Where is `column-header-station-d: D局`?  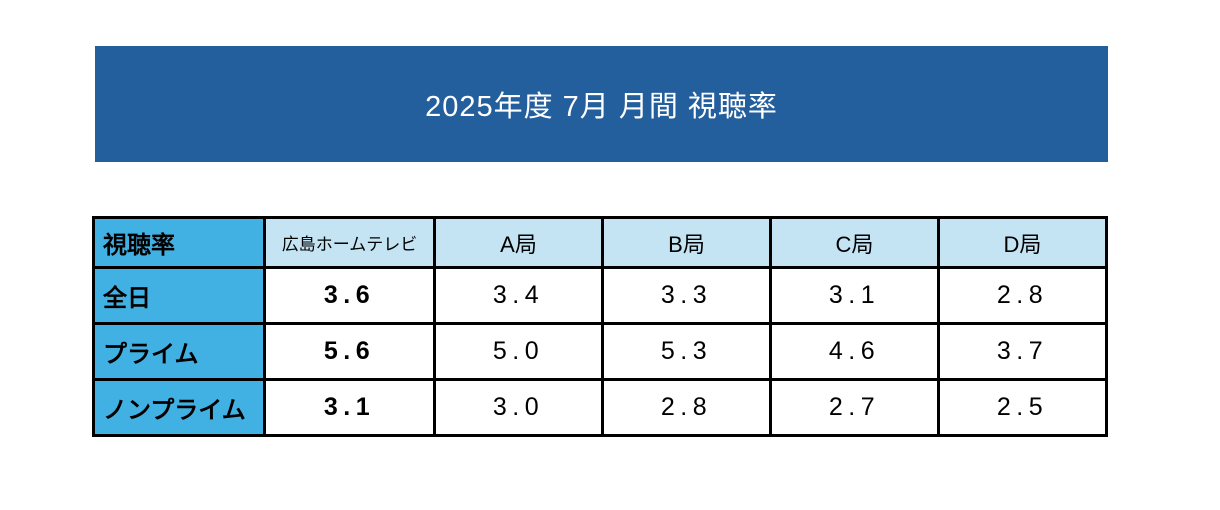 column-header-station-d: D局 is located at coordinates (1022, 242).